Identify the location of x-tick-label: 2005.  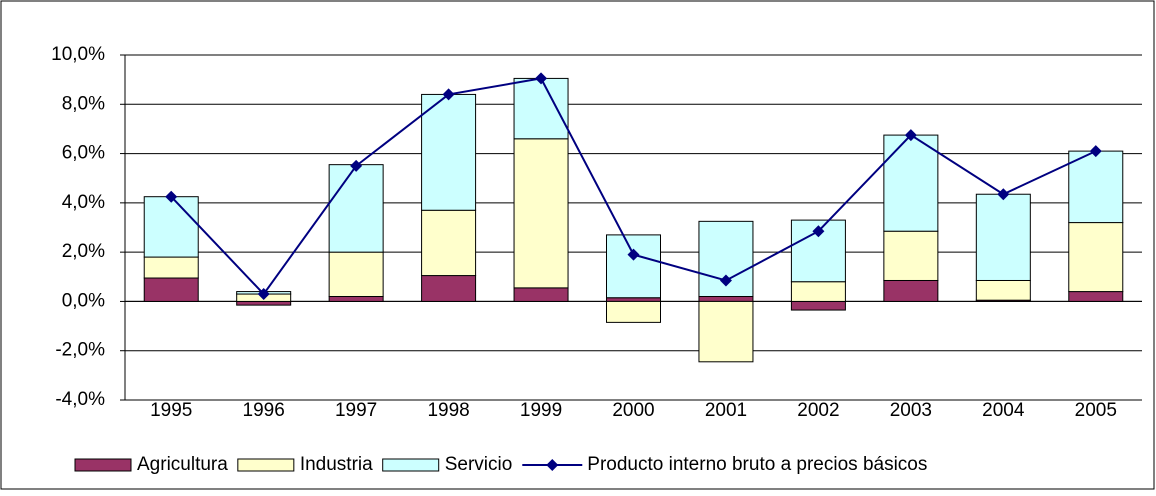
(1096, 410).